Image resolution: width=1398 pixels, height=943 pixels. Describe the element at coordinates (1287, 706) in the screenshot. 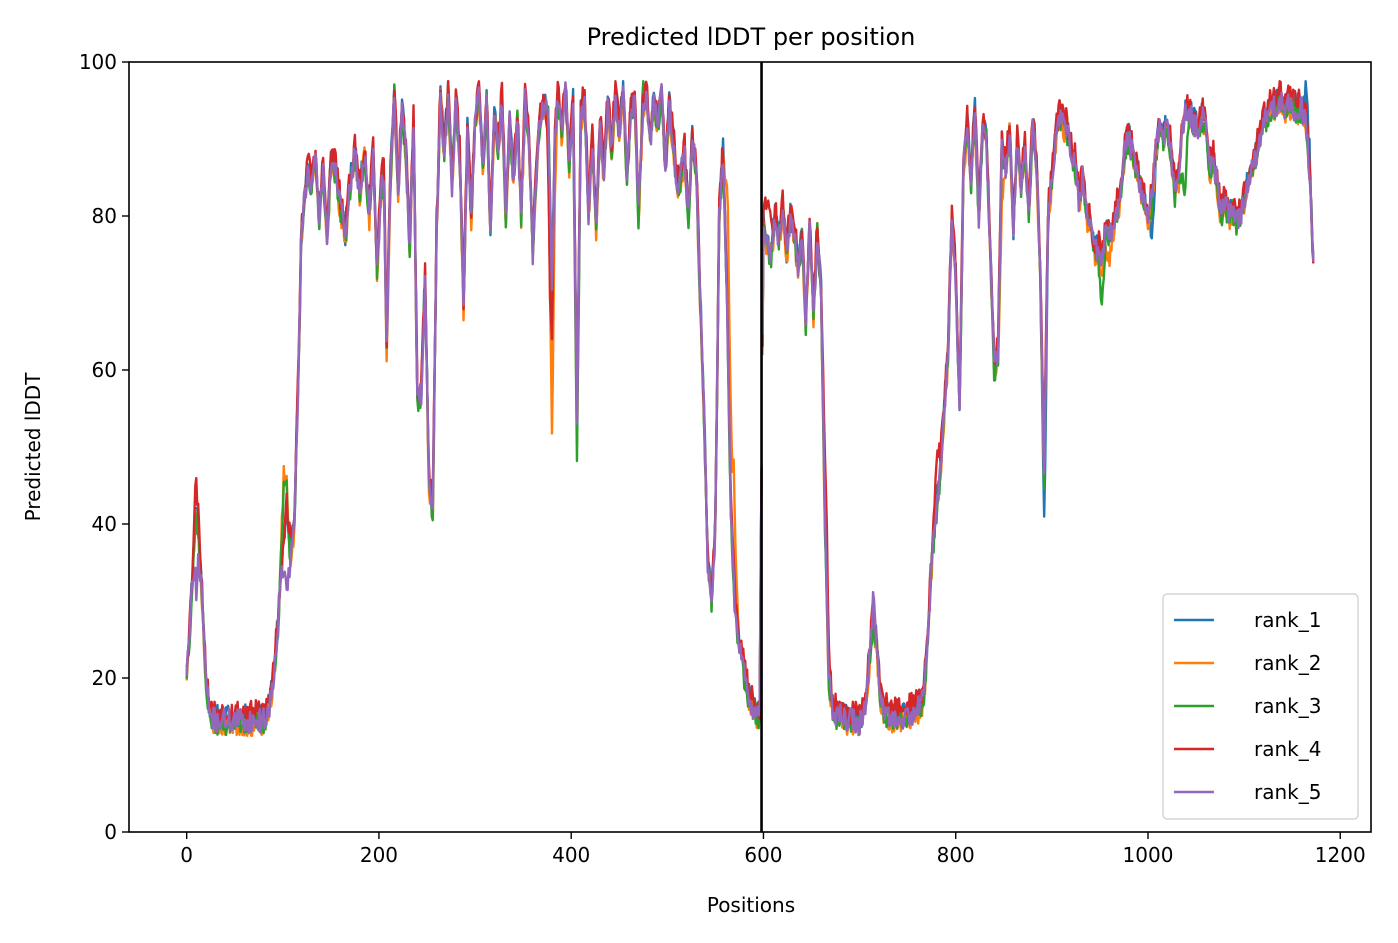

I see `legend-label-rank-3: rank_3` at that location.